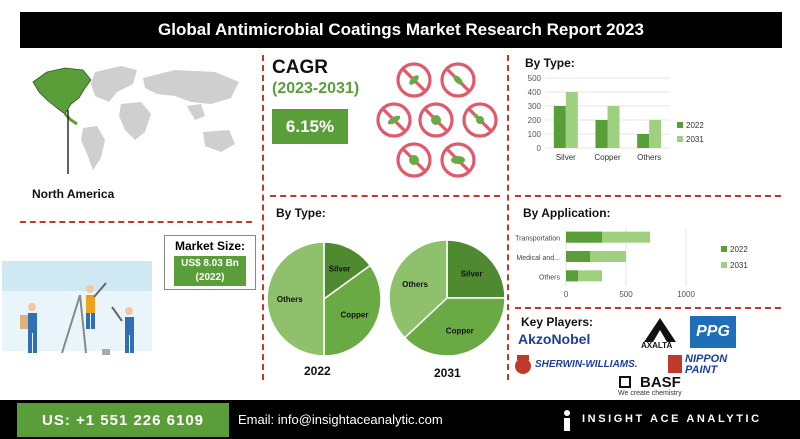 Image resolution: width=800 pixels, height=439 pixels. I want to click on bar-copper-2022, so click(601, 134).